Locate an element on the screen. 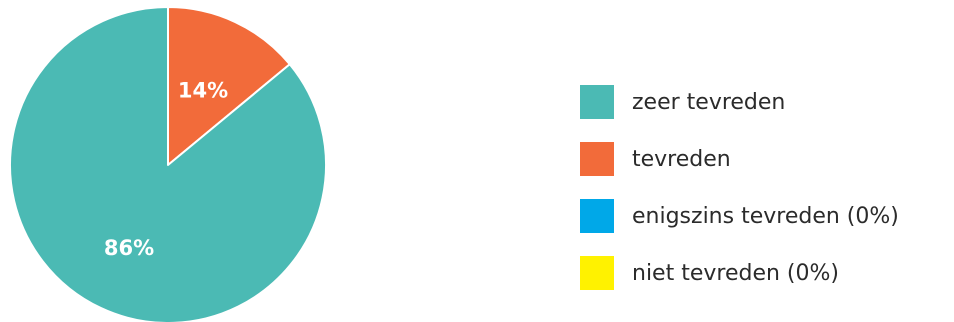  legend-label-niet-tevreden: niet tevreden (0%) is located at coordinates (735, 273).